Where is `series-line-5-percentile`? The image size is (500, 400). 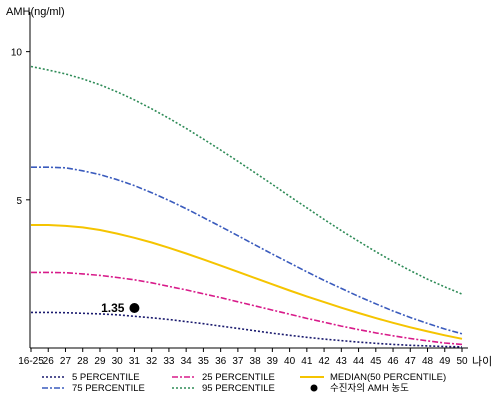
series-line-5-percentile is located at coordinates (247, 329).